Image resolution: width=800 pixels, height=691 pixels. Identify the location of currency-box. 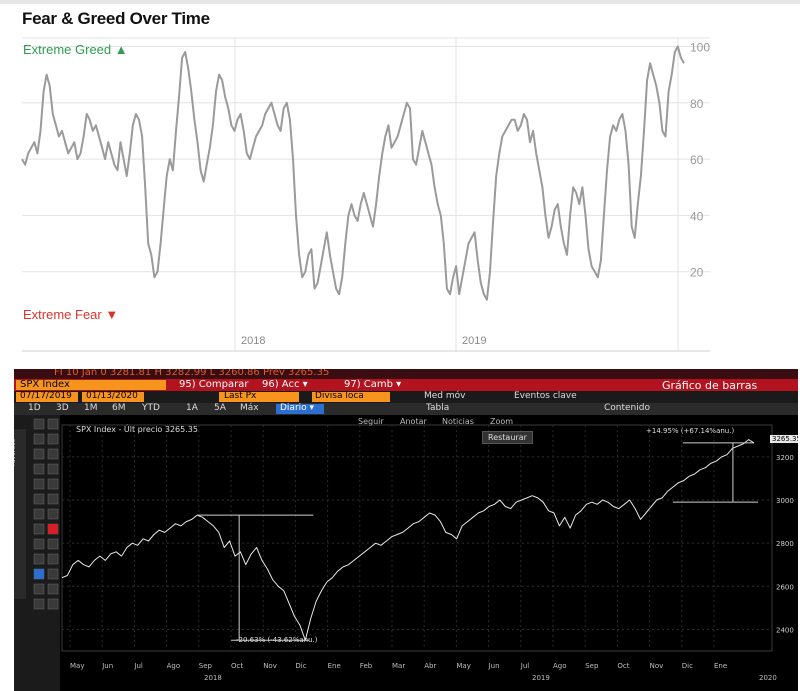
(351, 397).